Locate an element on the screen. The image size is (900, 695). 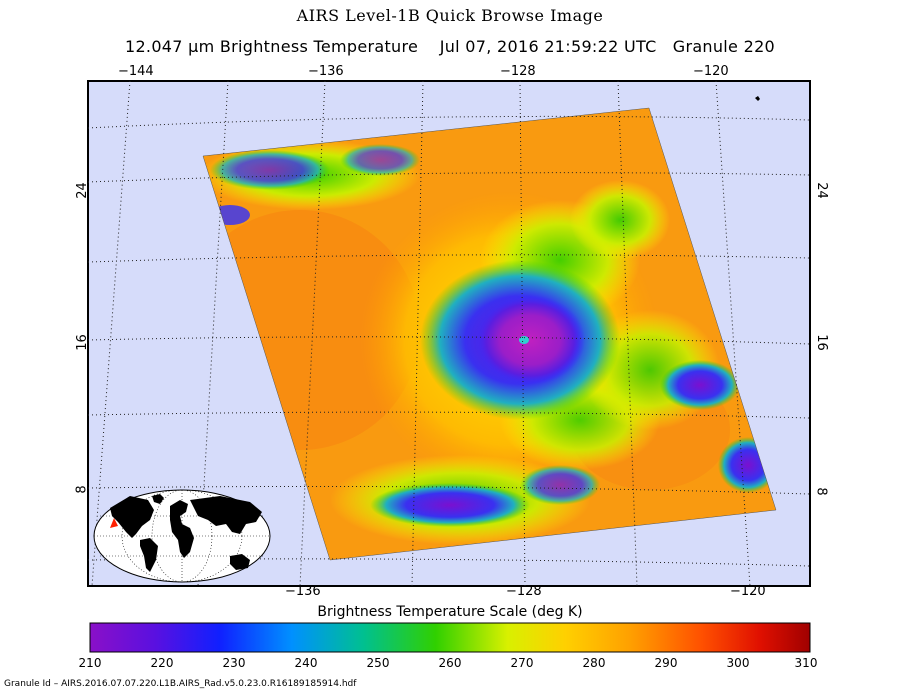
colorbar-label: 260 is located at coordinates (450, 663).